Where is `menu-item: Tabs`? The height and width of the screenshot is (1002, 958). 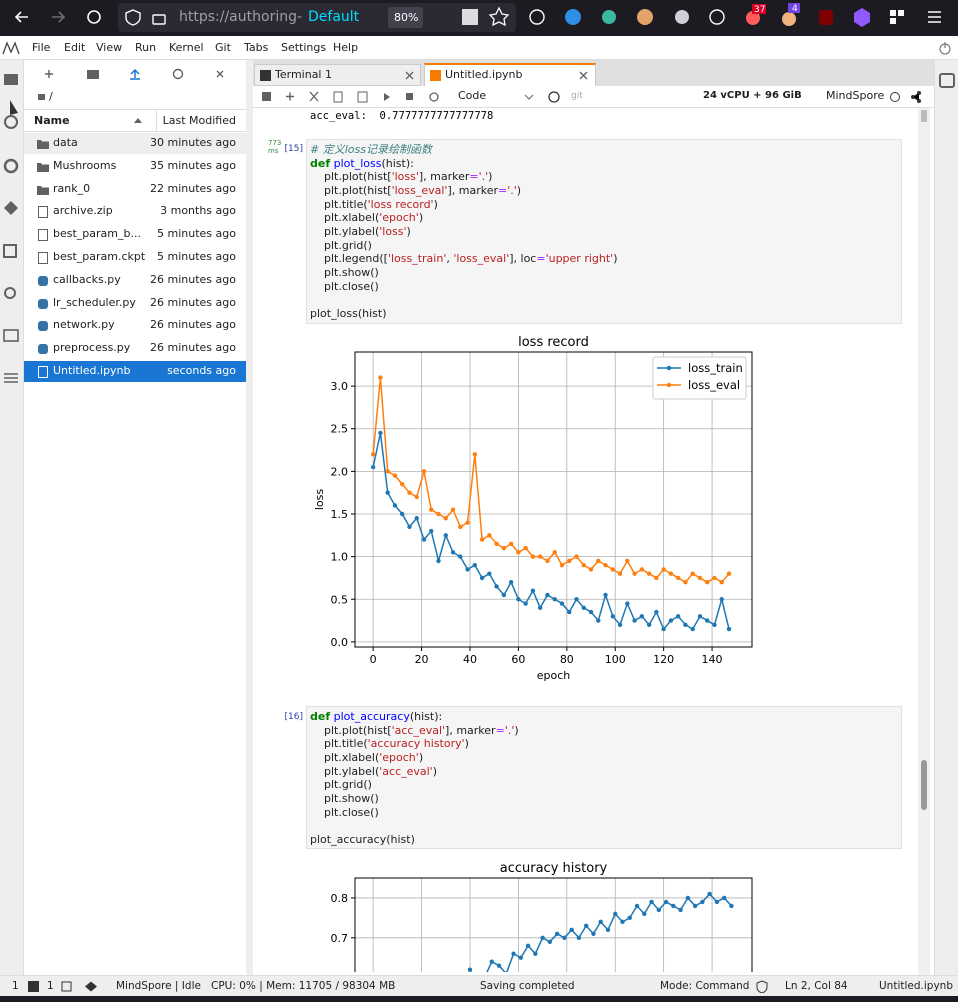
menu-item: Tabs is located at coordinates (256, 47).